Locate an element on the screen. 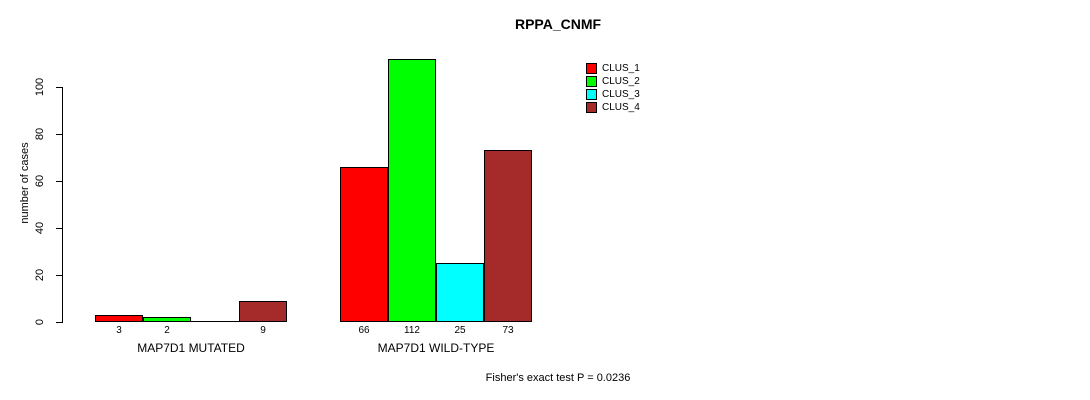 This screenshot has height=400, width=1090. bar-value-label: 3 is located at coordinates (119, 330).